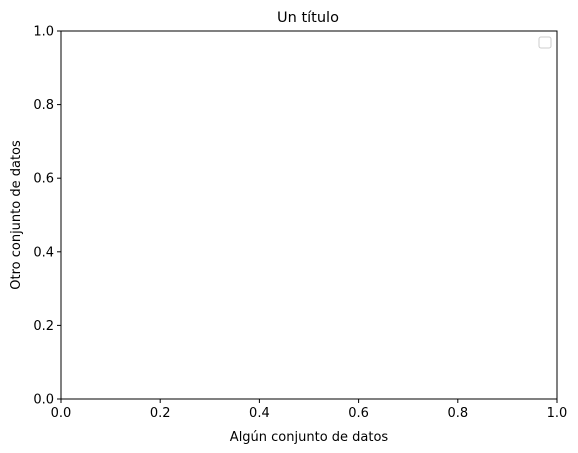 This screenshot has width=578, height=453. What do you see at coordinates (457, 413) in the screenshot?
I see `x-tick-label: 0.8` at bounding box center [457, 413].